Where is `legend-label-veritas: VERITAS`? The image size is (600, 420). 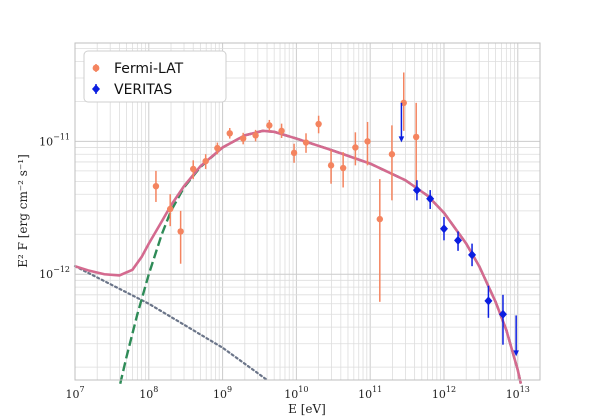 legend-label-veritas: VERITAS is located at coordinates (143, 90).